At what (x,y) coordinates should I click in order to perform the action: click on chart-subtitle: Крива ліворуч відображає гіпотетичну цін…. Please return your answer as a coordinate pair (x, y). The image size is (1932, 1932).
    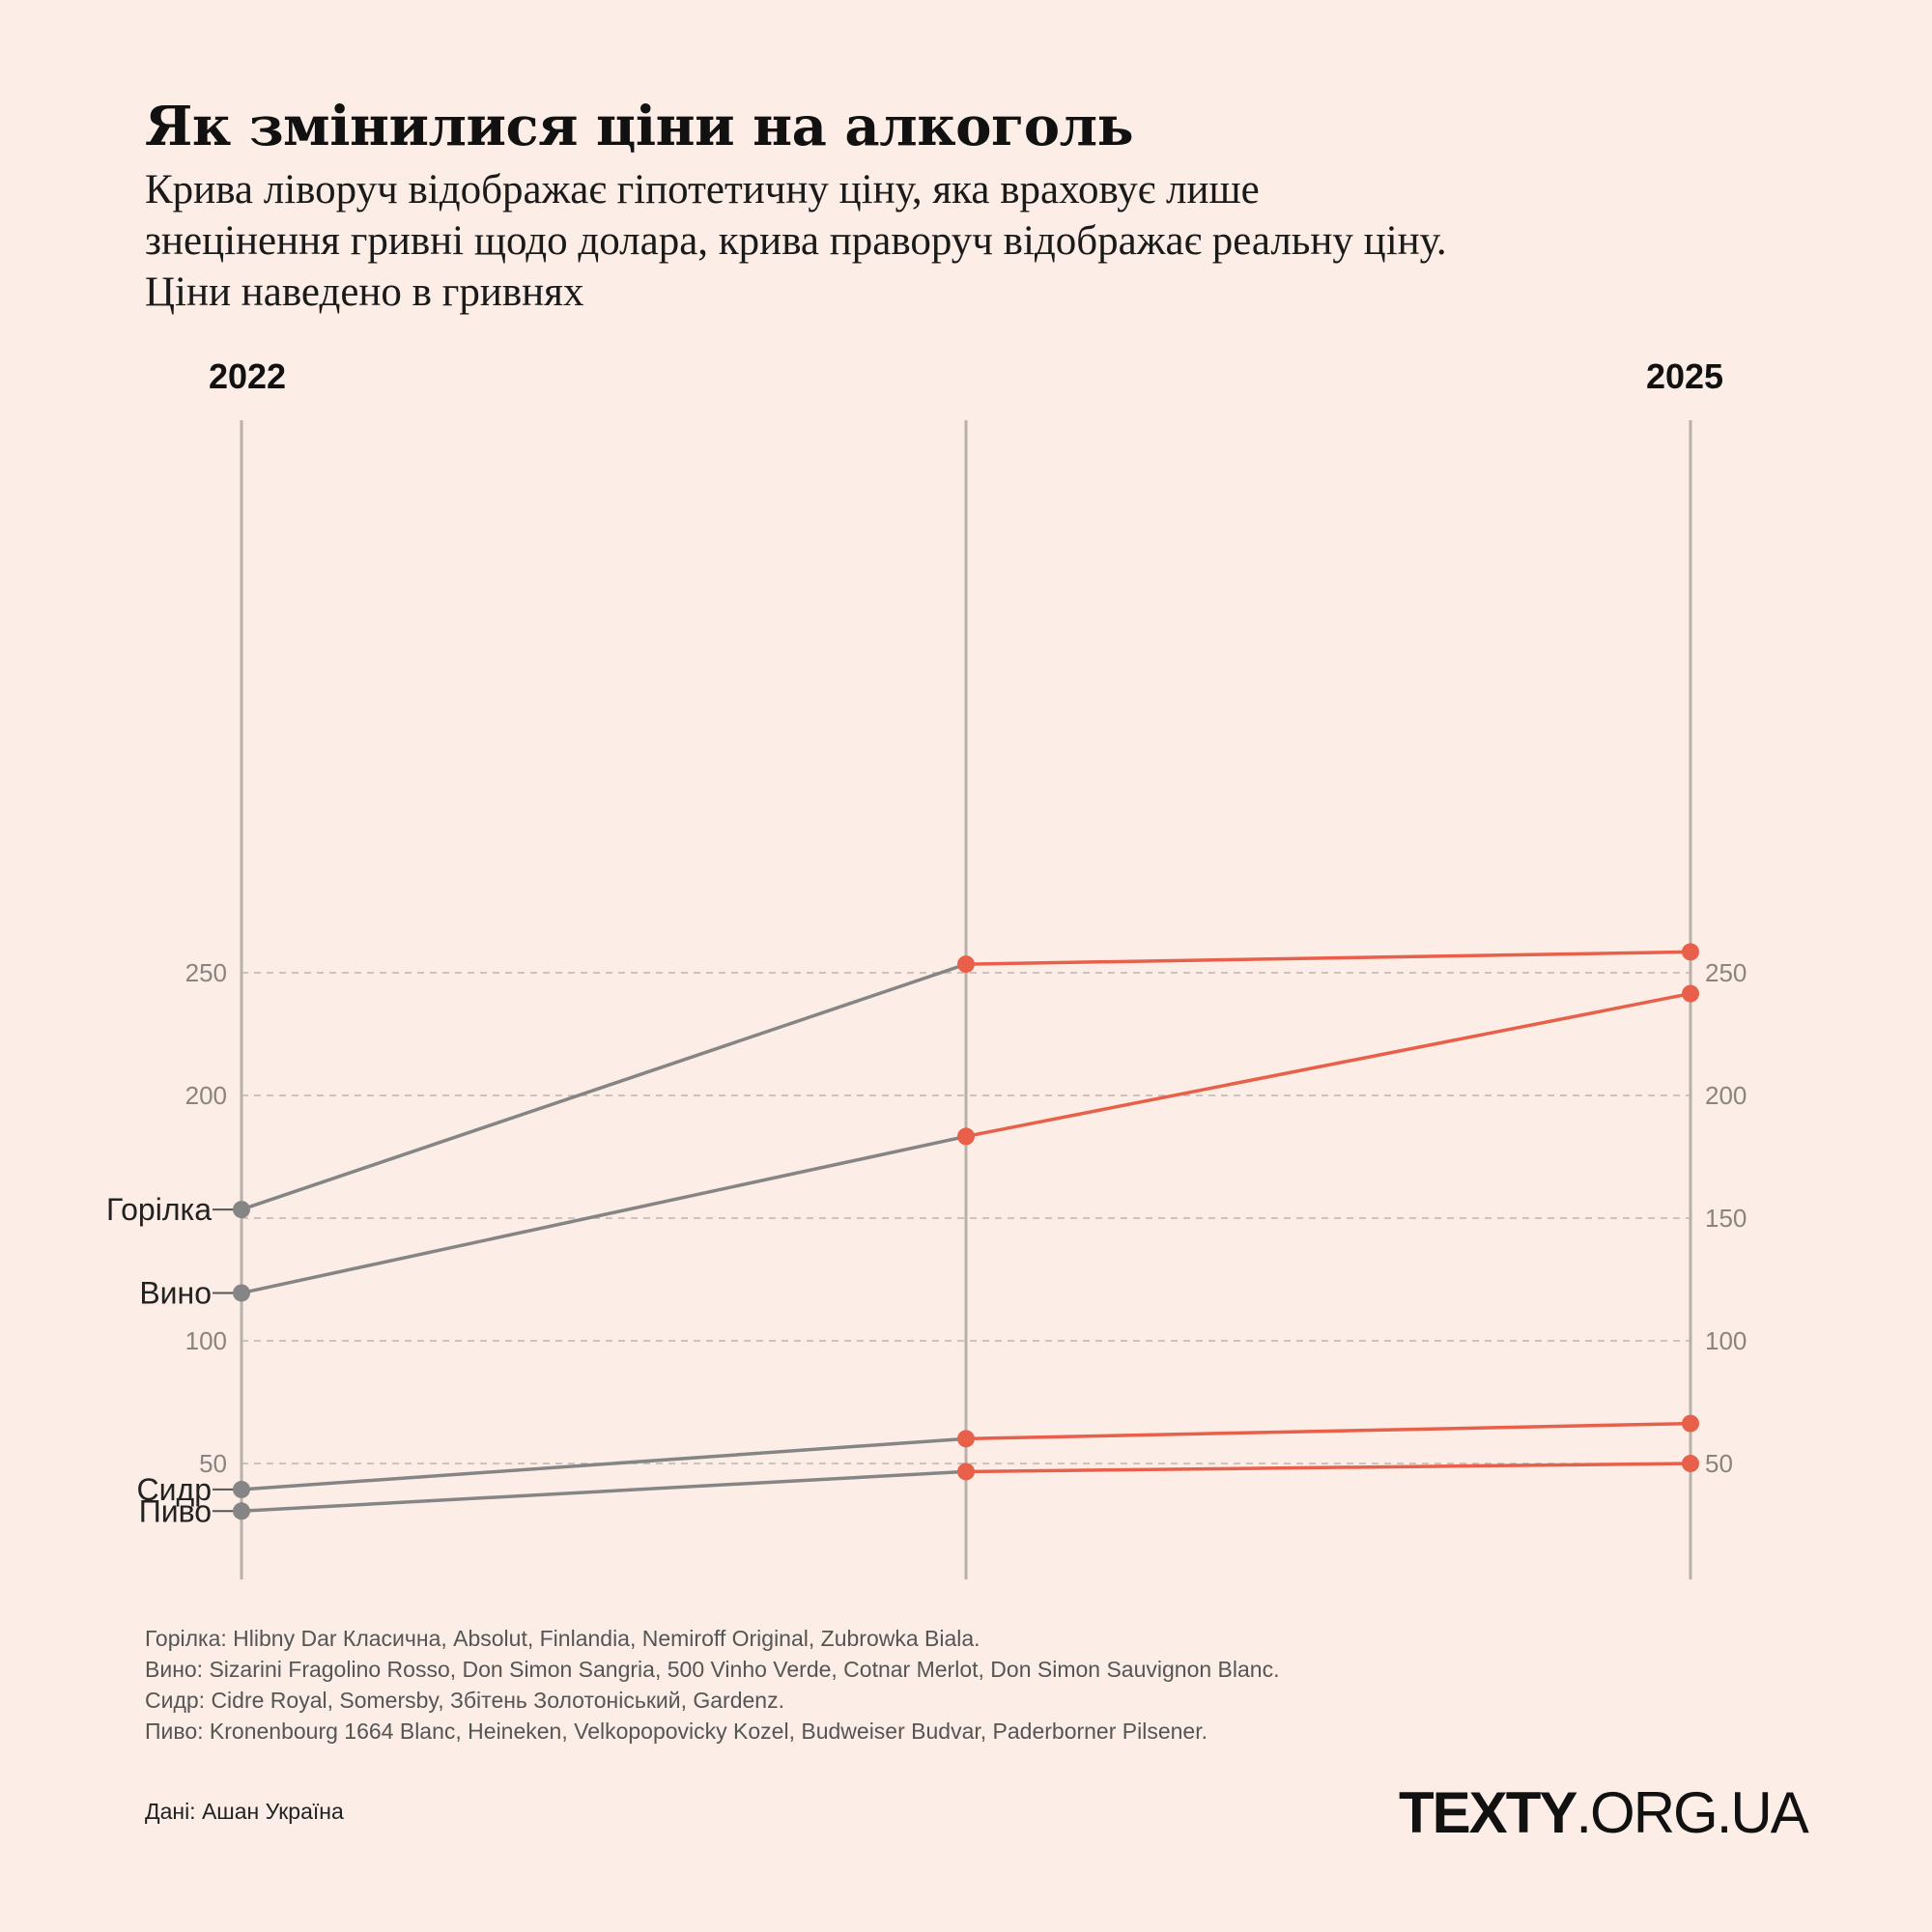
    Looking at the image, I should click on (995, 241).